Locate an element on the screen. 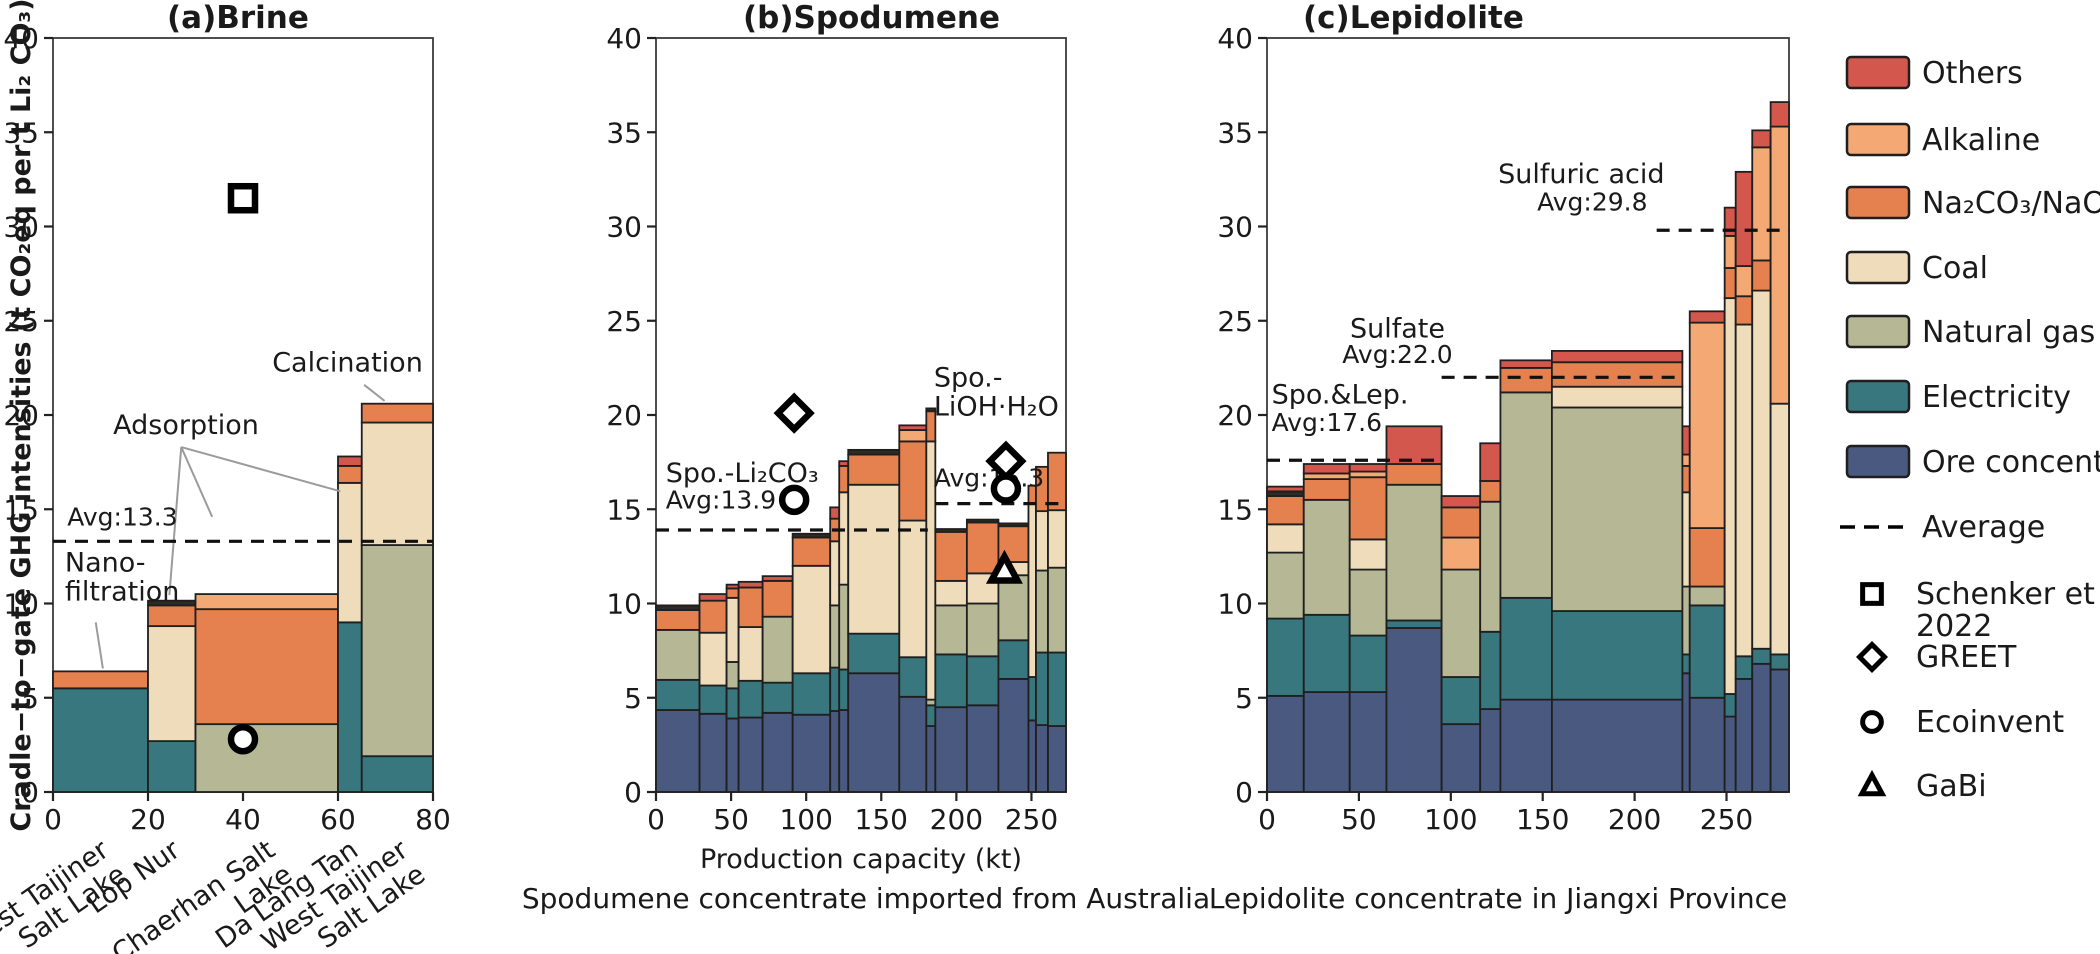 The width and height of the screenshot is (2100, 954). y-tick-label: 15 is located at coordinates (1235, 509).